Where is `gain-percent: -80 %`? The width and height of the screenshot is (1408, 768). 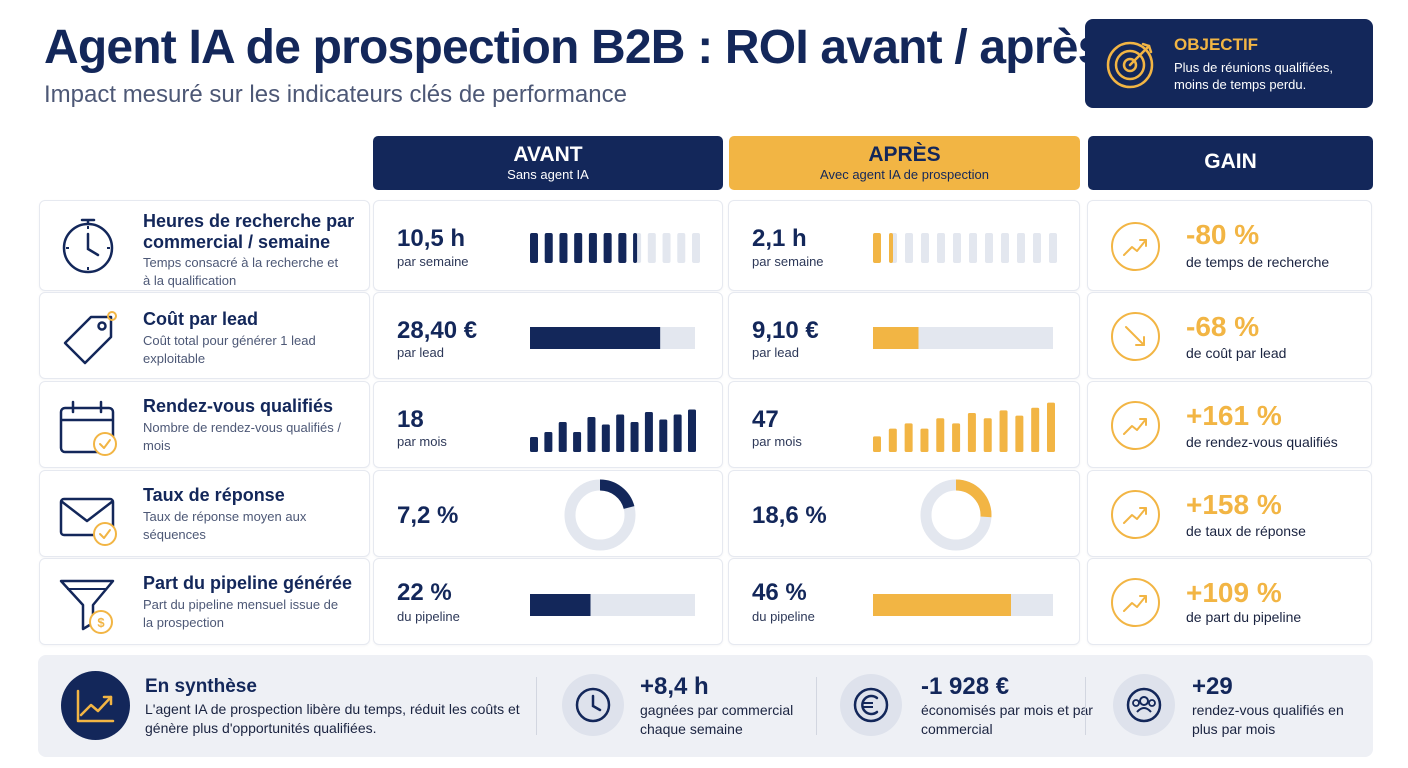 gain-percent: -80 % is located at coordinates (1223, 234).